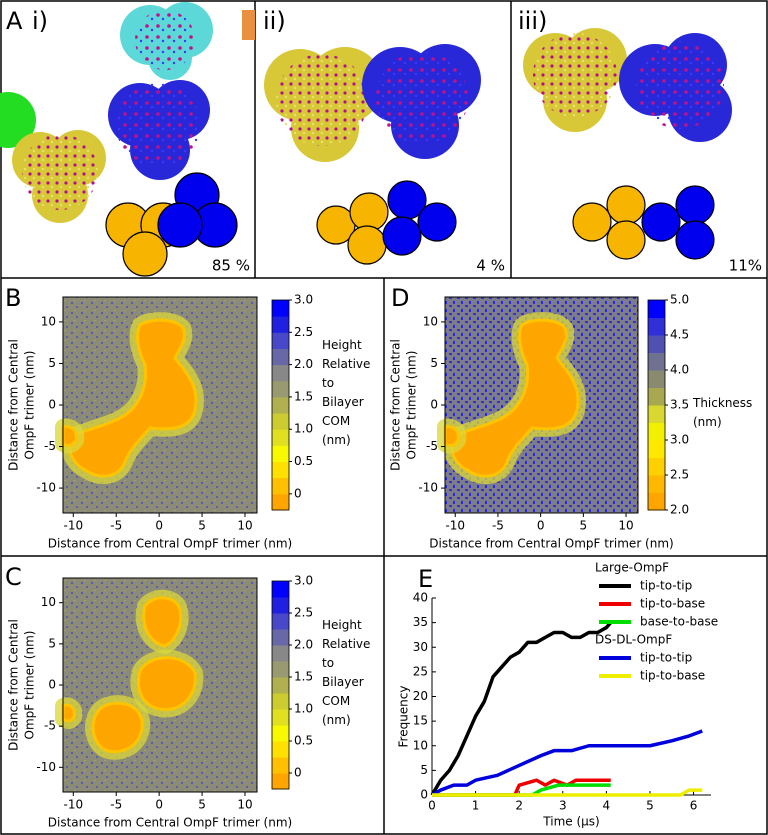  I want to click on panel-letter: A, so click(14, 21).